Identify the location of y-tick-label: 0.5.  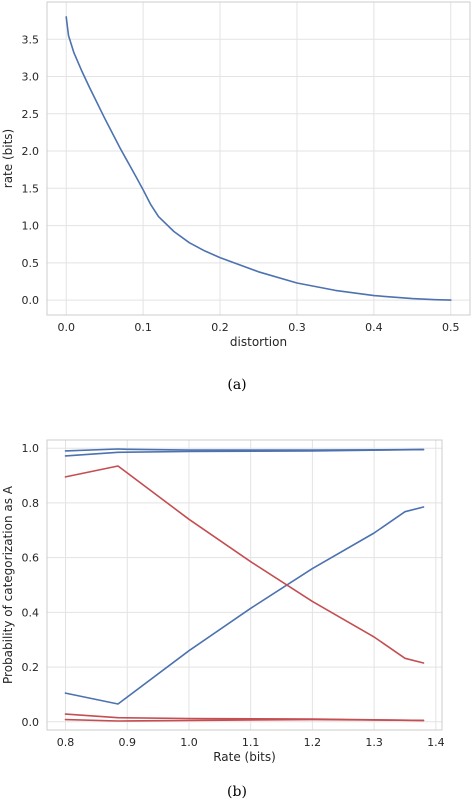
(31, 263).